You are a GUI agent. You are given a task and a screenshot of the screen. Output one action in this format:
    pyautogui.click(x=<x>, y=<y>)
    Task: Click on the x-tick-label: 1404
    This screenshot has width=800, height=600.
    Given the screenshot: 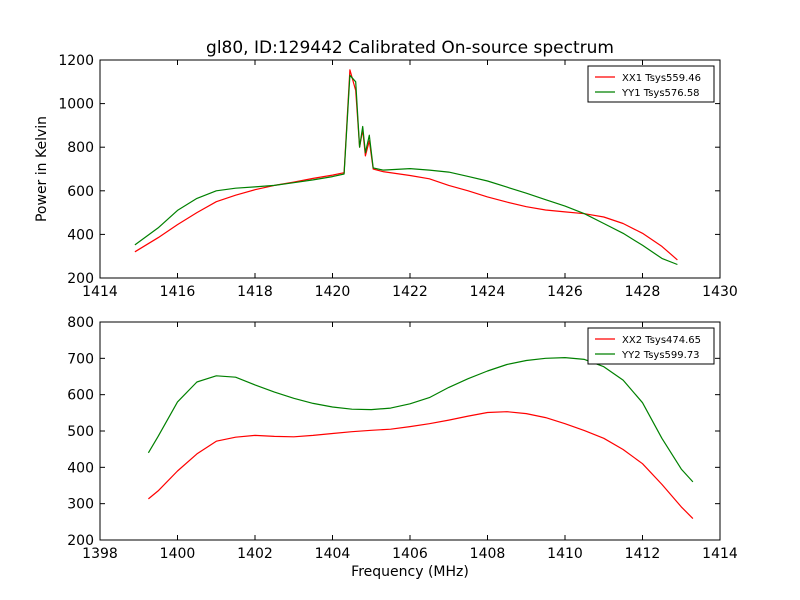 What is the action you would take?
    pyautogui.click(x=333, y=554)
    